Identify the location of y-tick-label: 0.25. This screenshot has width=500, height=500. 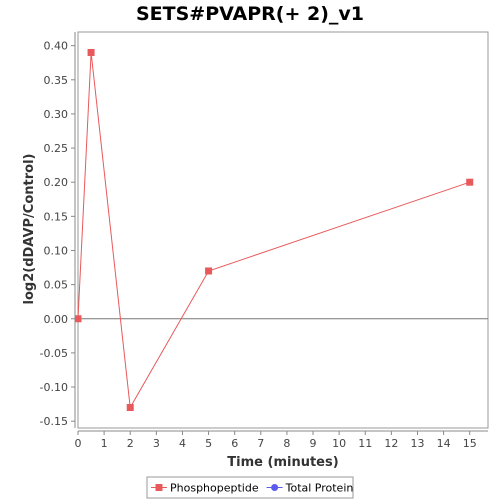
(56, 148).